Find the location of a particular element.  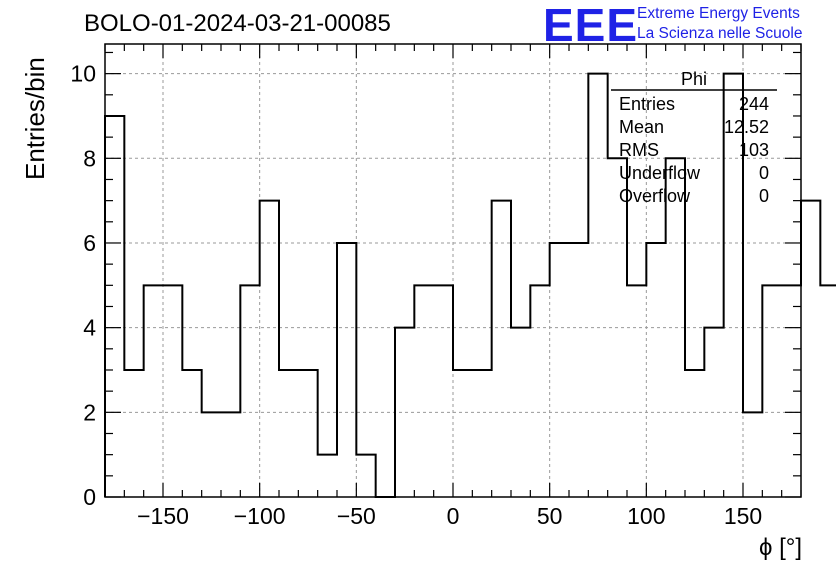

x-tick-label: 50 is located at coordinates (550, 516).